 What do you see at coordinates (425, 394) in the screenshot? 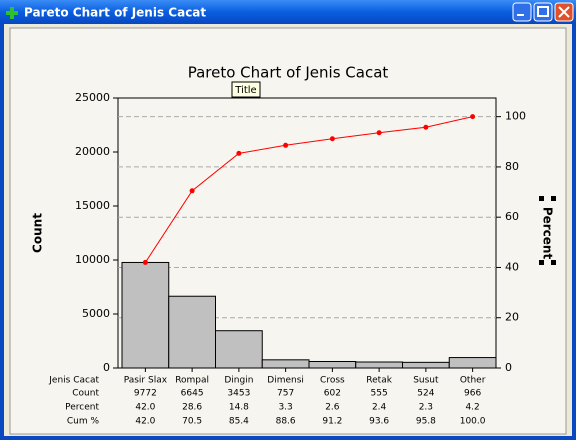
I see `table-cell: 524` at bounding box center [425, 394].